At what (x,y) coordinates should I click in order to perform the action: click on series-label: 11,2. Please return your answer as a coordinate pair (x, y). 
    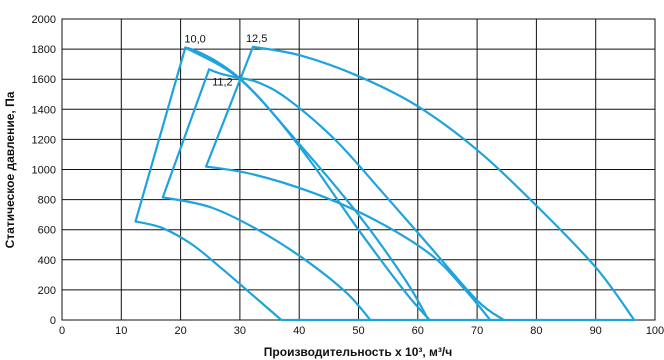
    Looking at the image, I should click on (222, 82).